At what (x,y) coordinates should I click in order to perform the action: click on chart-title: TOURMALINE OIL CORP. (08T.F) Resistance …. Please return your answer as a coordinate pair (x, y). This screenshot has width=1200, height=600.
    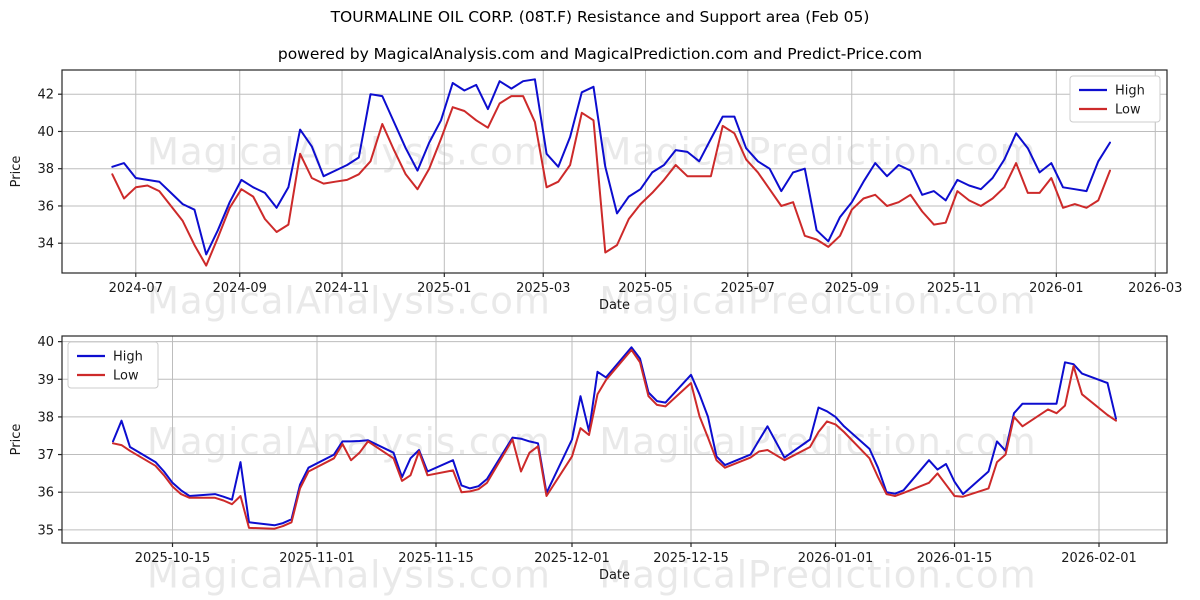
    Looking at the image, I should click on (600, 17).